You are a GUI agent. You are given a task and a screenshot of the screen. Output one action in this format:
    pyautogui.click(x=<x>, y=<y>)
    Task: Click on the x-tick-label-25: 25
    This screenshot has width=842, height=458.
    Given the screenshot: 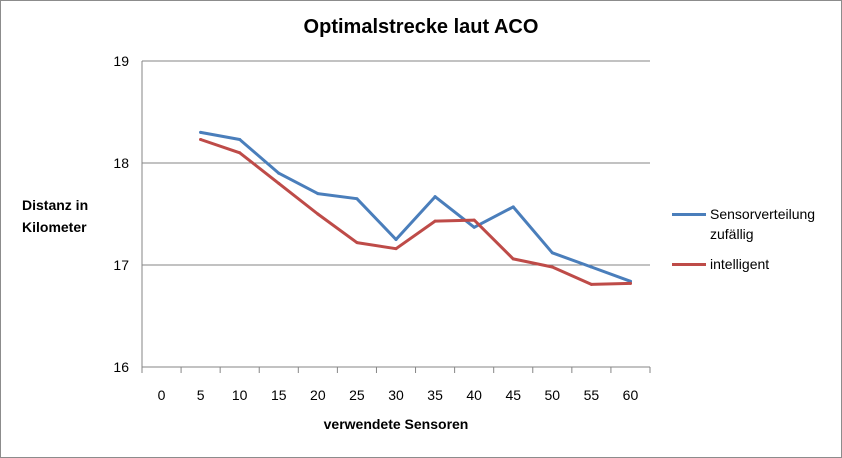 What is the action you would take?
    pyautogui.click(x=357, y=395)
    